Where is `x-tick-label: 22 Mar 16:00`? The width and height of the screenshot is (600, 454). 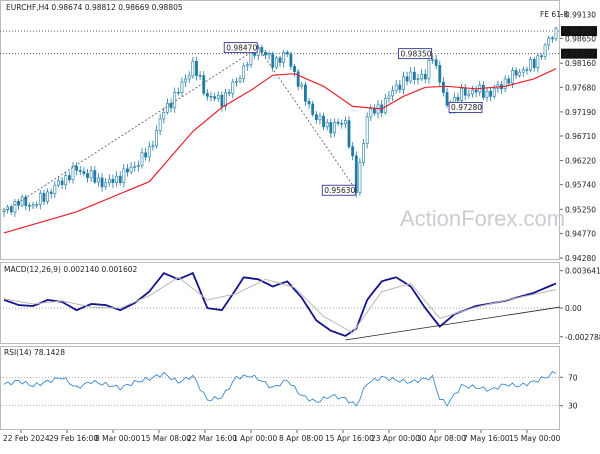 x-tick-label: 22 Mar 16:00 is located at coordinates (212, 438).